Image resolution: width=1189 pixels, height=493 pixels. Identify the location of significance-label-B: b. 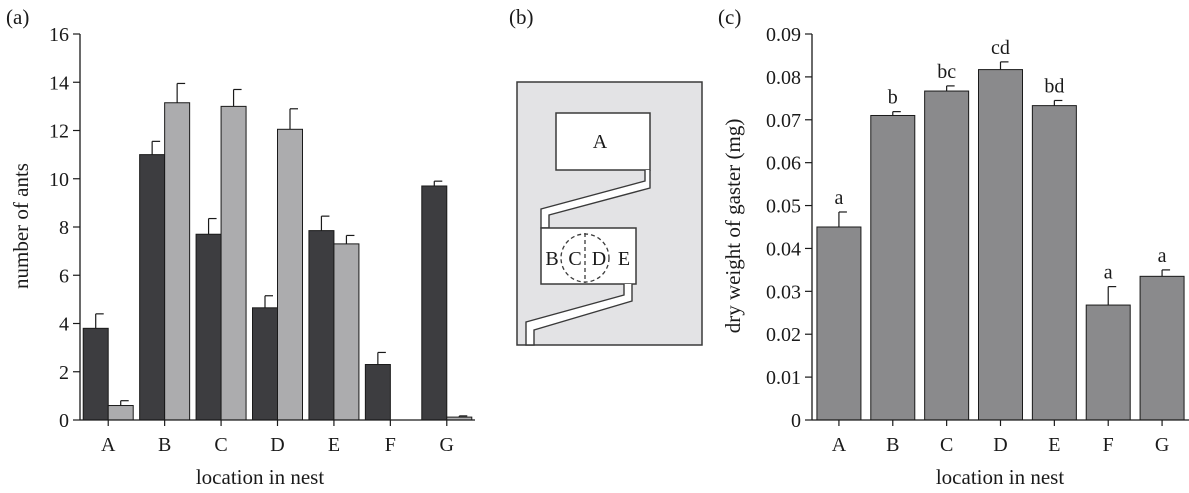
(893, 98).